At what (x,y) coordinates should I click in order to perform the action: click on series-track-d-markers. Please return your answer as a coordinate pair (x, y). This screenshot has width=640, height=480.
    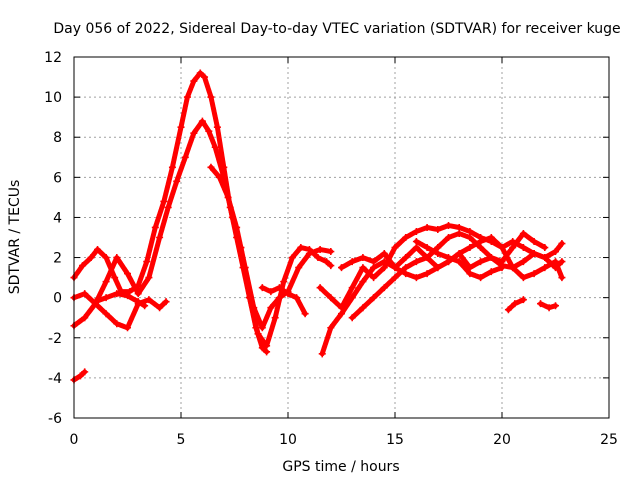
    Looking at the image, I should click on (120, 300).